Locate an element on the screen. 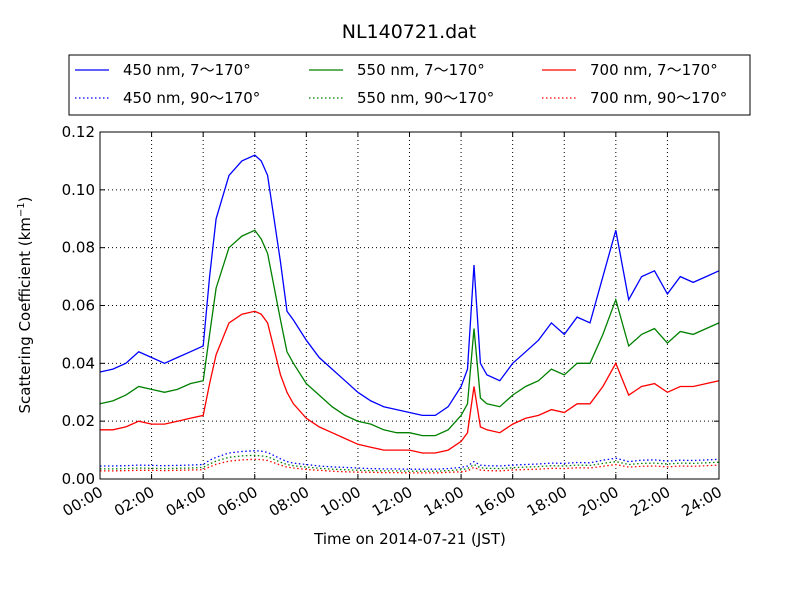  x-tick-label: 16:00 is located at coordinates (495, 501).